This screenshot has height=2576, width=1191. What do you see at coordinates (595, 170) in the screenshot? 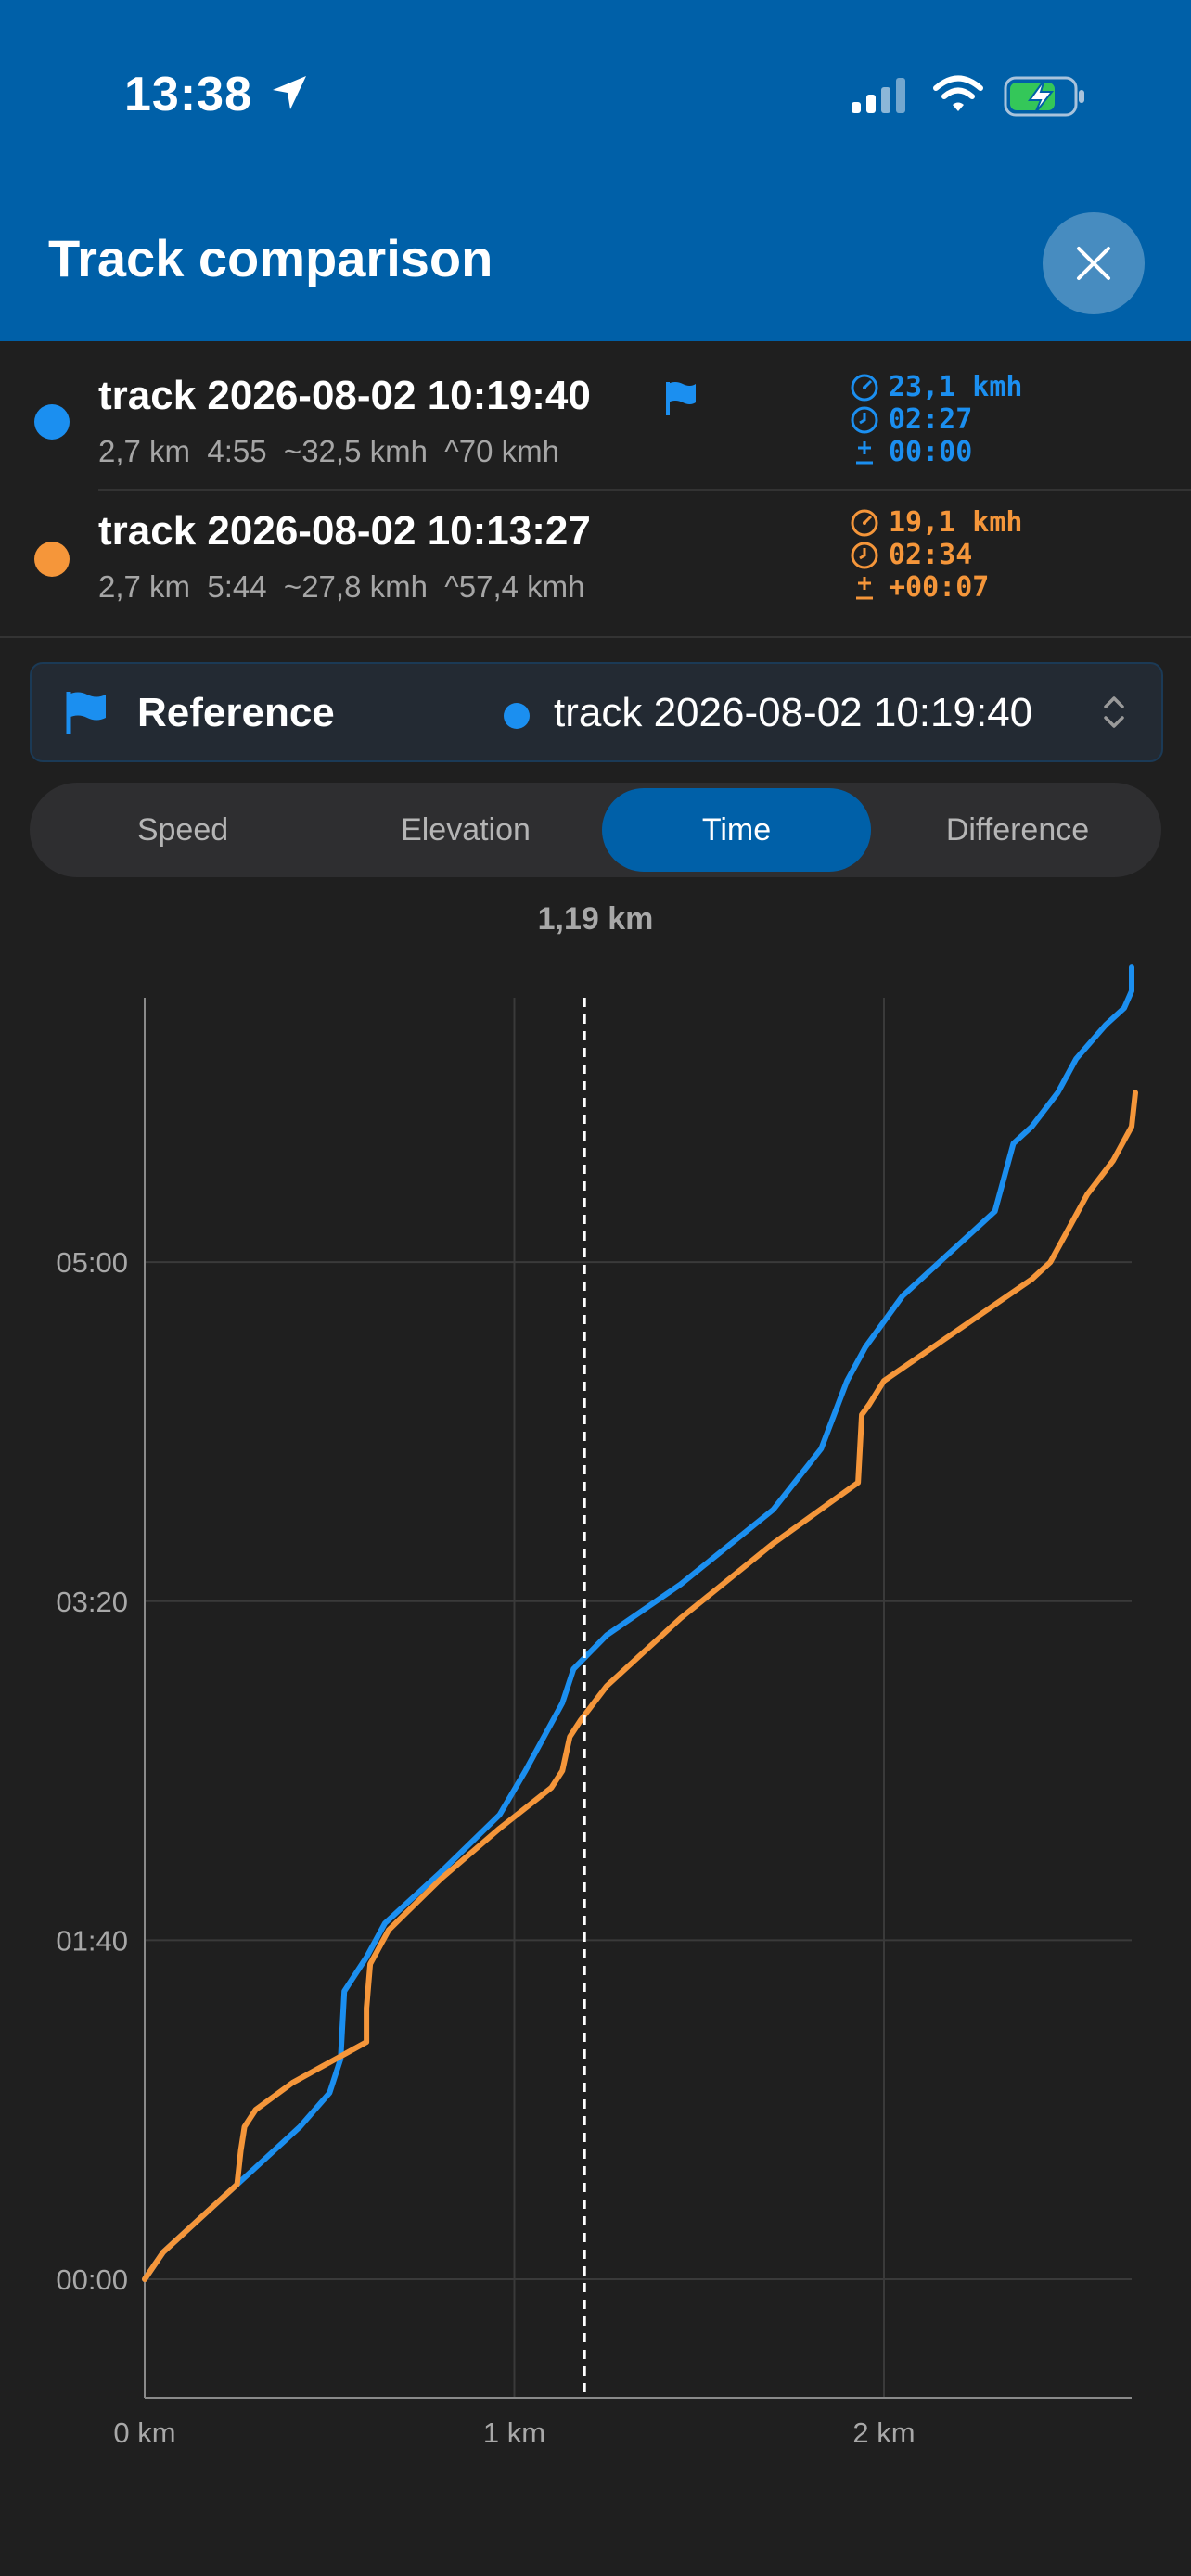
I see `app-header: 13:38 Track comparison` at bounding box center [595, 170].